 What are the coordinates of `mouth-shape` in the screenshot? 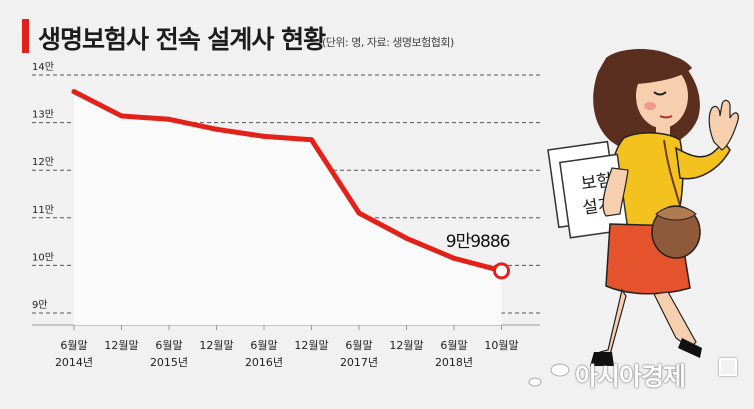 It's located at (666, 117).